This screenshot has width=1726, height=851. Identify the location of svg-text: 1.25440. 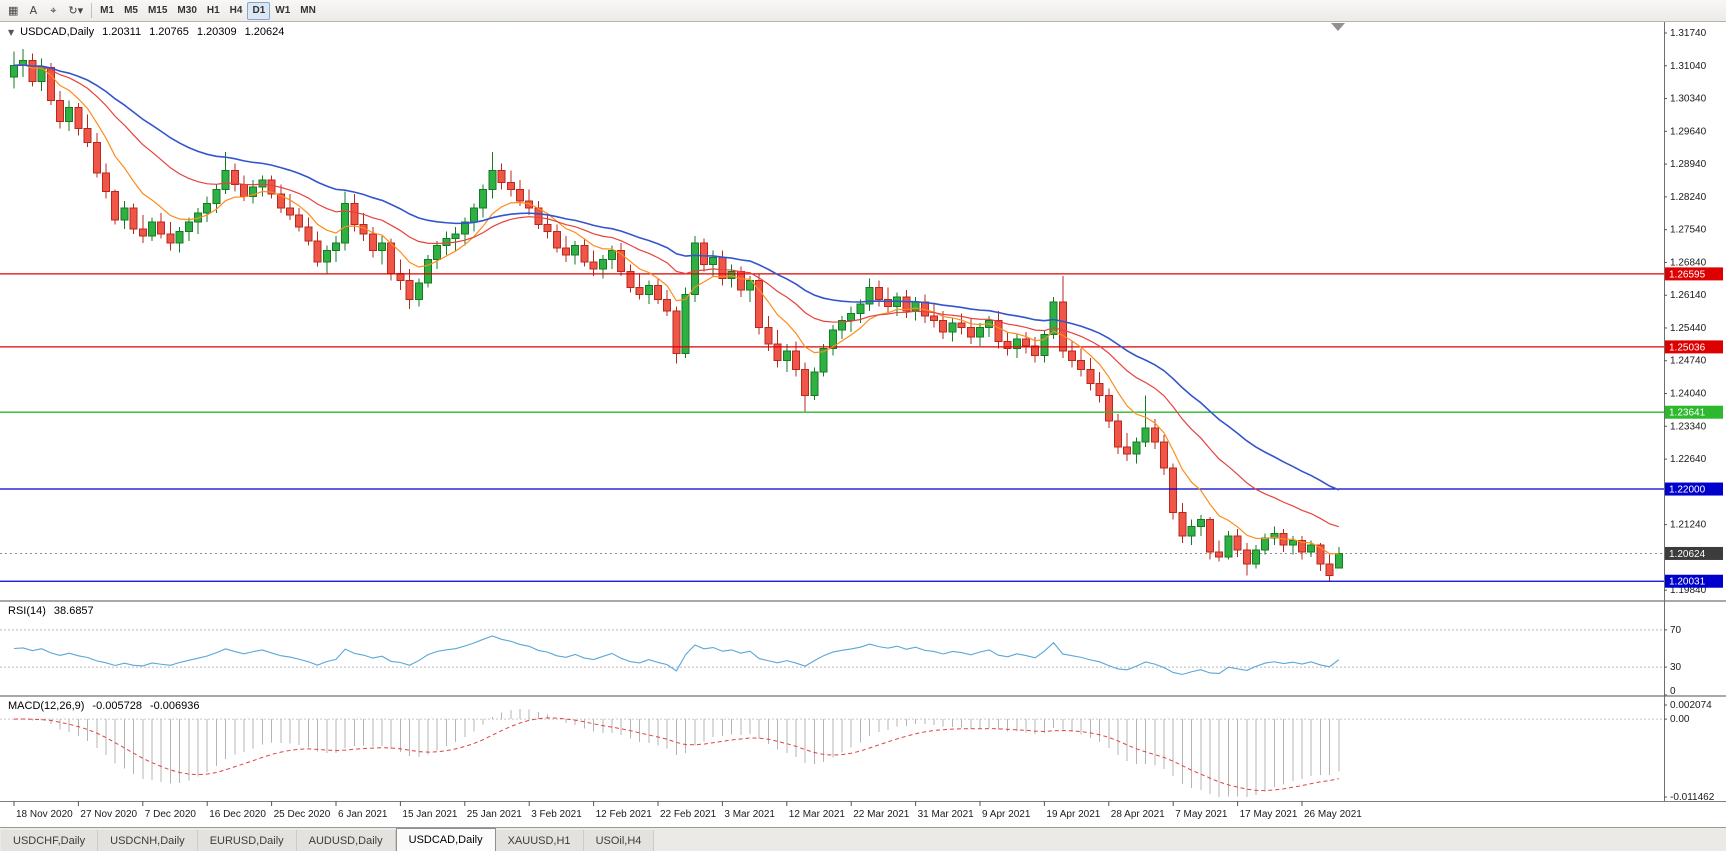
(1688, 328).